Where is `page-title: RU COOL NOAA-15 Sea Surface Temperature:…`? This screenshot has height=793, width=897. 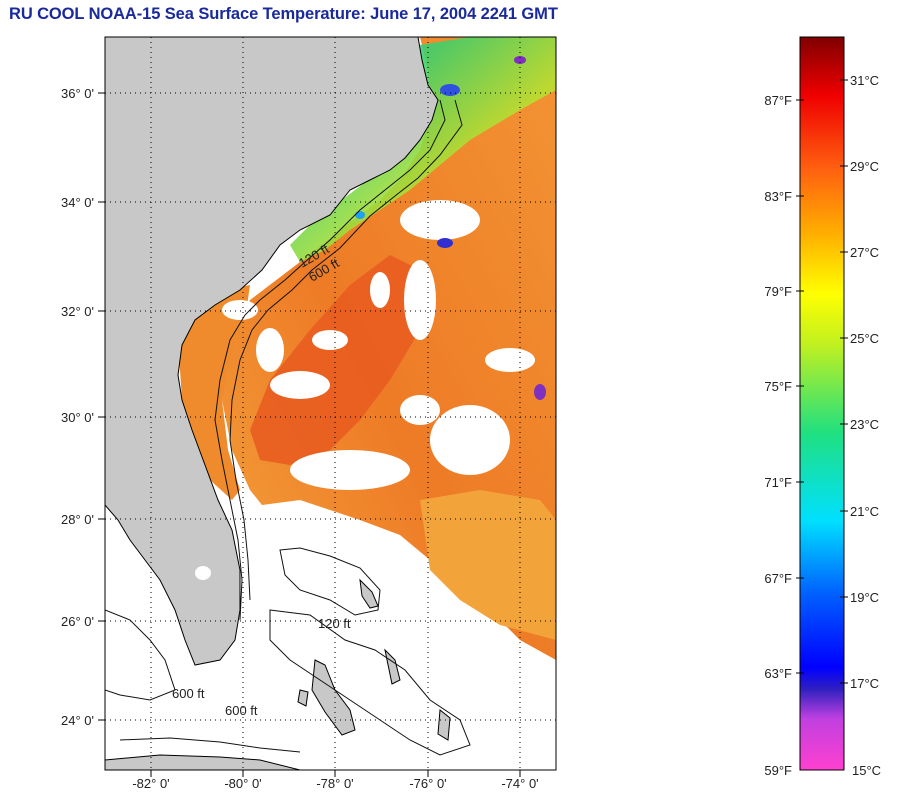 page-title: RU COOL NOAA-15 Sea Surface Temperature:… is located at coordinates (283, 14).